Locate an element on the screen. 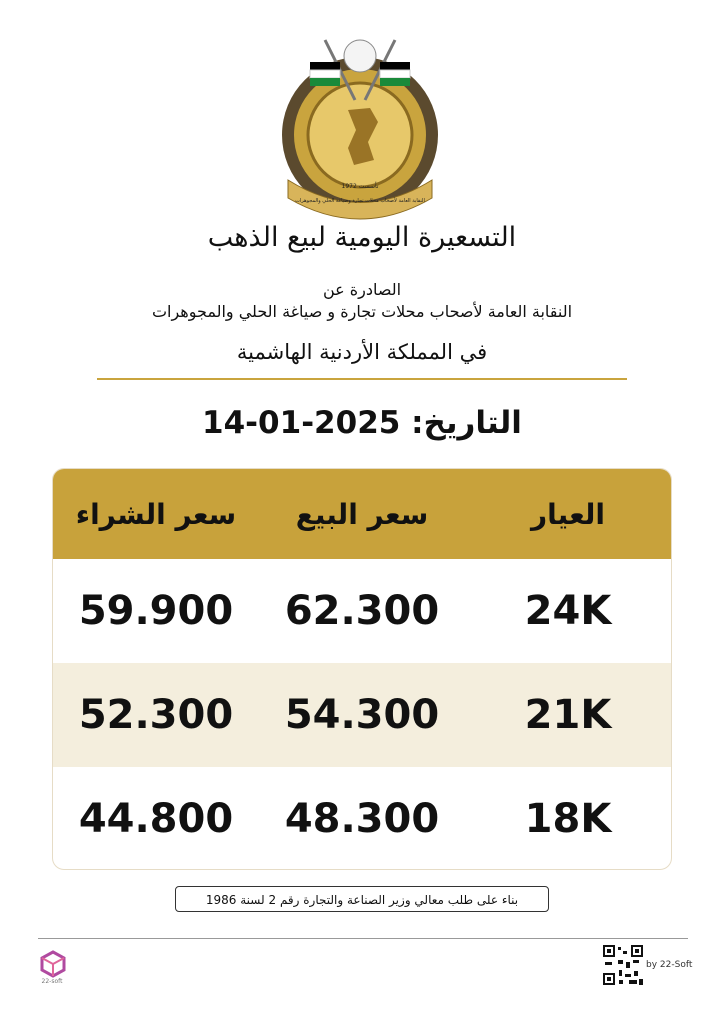 The width and height of the screenshot is (724, 1024). title: التسعيرة اليومية لبيع الذهب is located at coordinates (362, 237).